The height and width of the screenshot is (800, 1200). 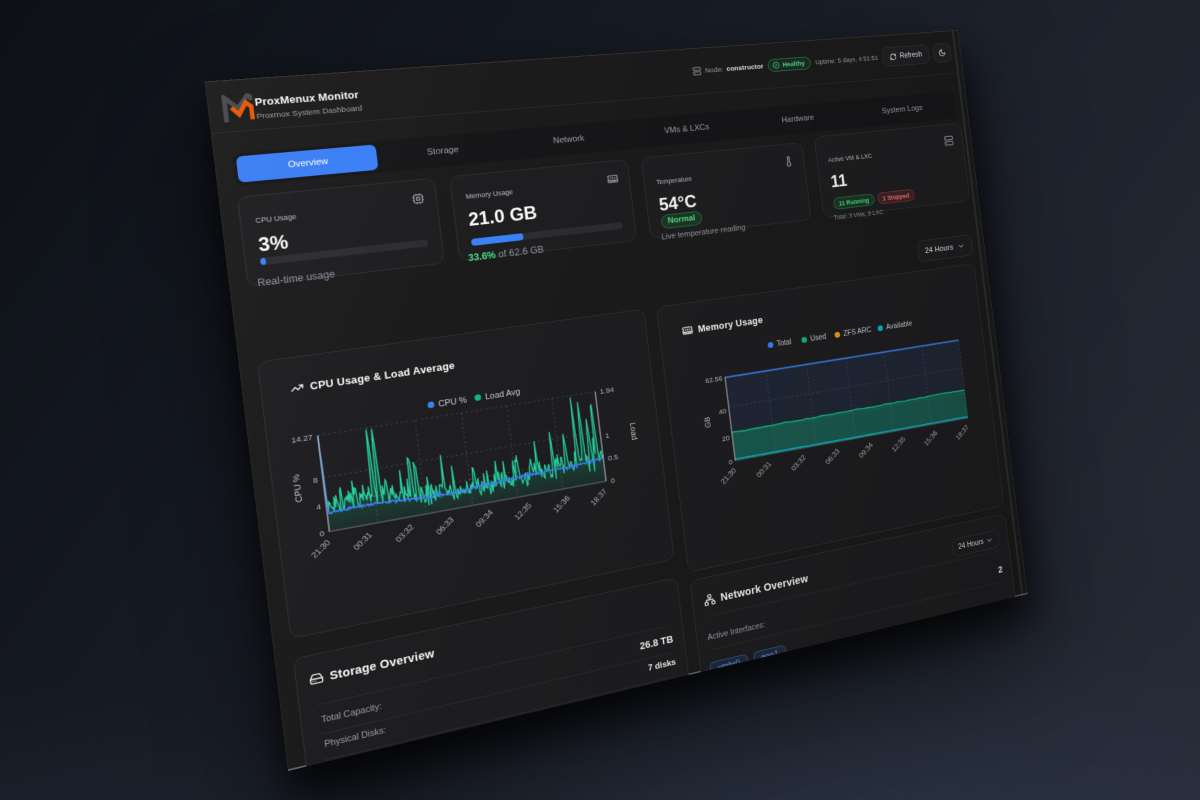 What do you see at coordinates (707, 422) in the screenshot?
I see `svg-text: GB` at bounding box center [707, 422].